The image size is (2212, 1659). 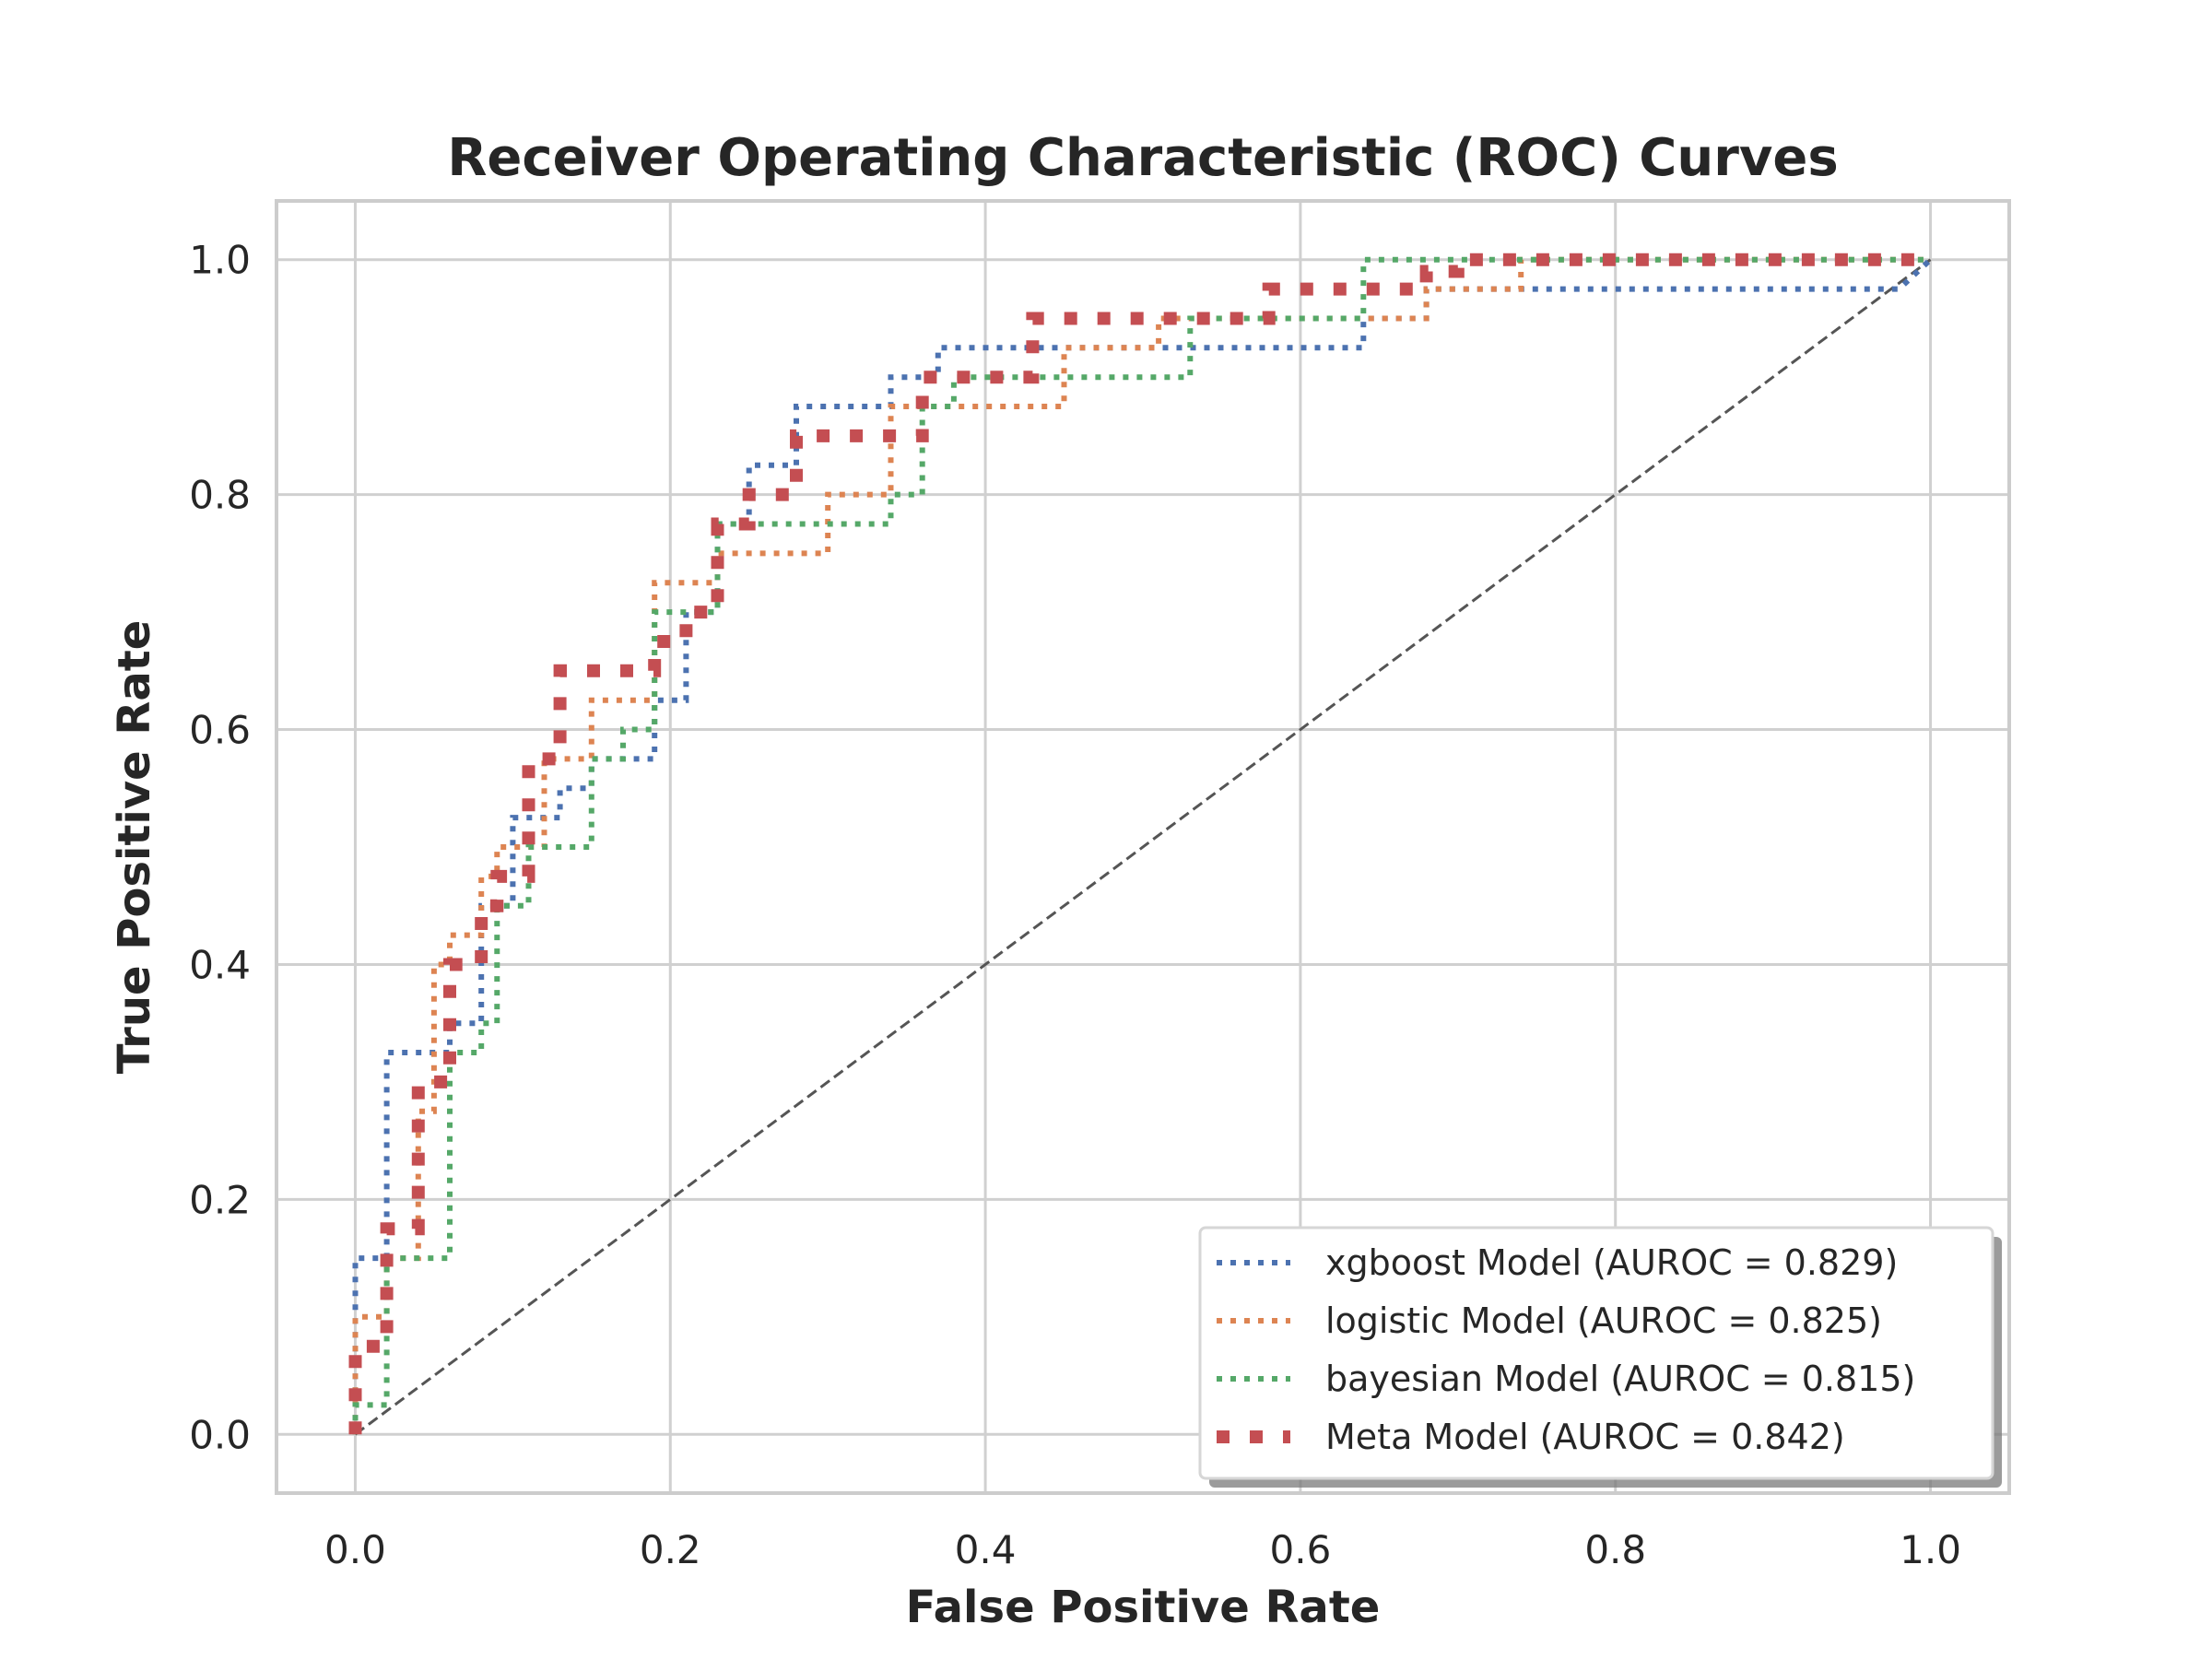 I want to click on legend-entry-1: logistic Model (AUROC = 0.825), so click(x=1603, y=1320).